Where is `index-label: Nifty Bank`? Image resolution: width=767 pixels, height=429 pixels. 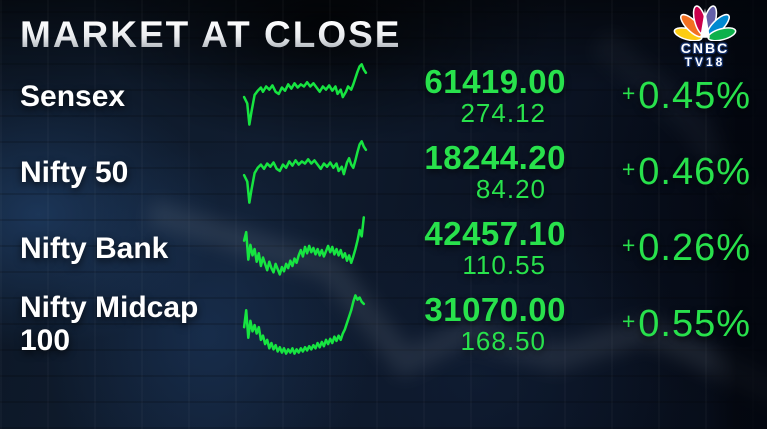 index-label: Nifty Bank is located at coordinates (94, 248).